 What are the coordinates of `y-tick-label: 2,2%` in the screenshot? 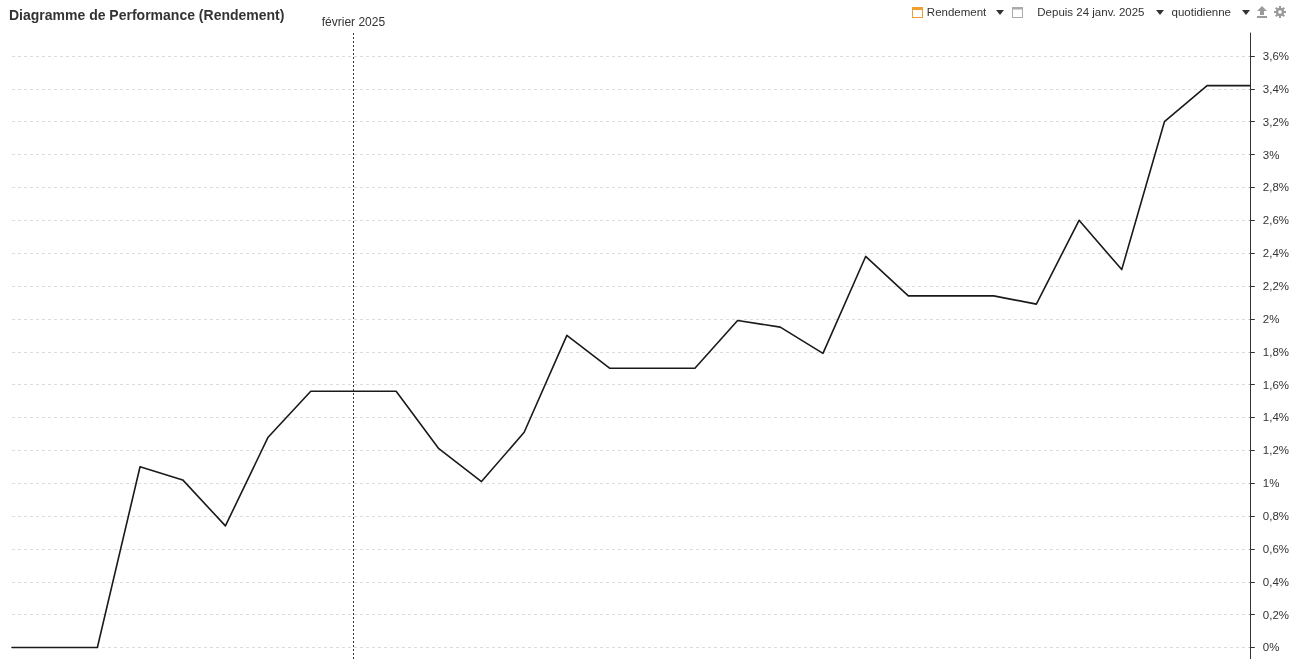 It's located at (1276, 286).